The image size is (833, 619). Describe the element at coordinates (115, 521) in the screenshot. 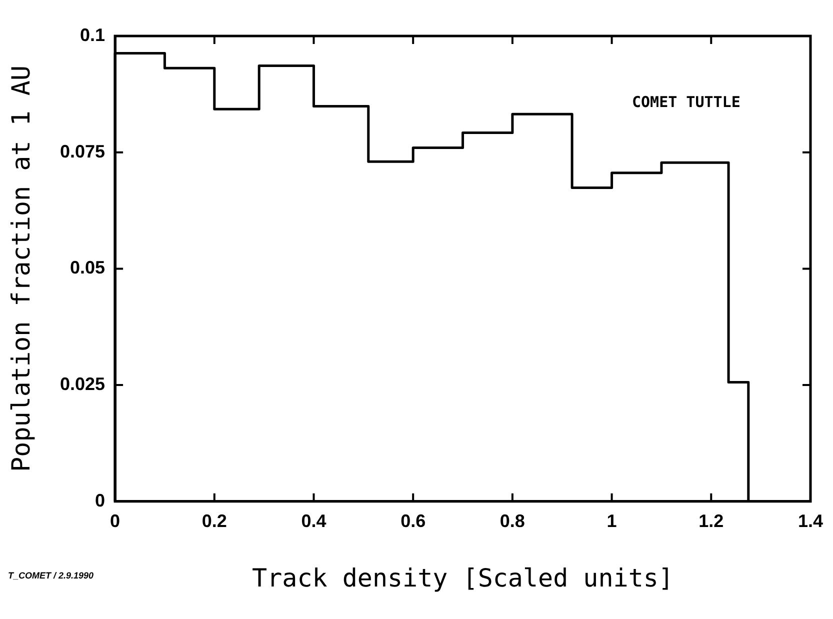

I see `x-tick-label: 0` at that location.